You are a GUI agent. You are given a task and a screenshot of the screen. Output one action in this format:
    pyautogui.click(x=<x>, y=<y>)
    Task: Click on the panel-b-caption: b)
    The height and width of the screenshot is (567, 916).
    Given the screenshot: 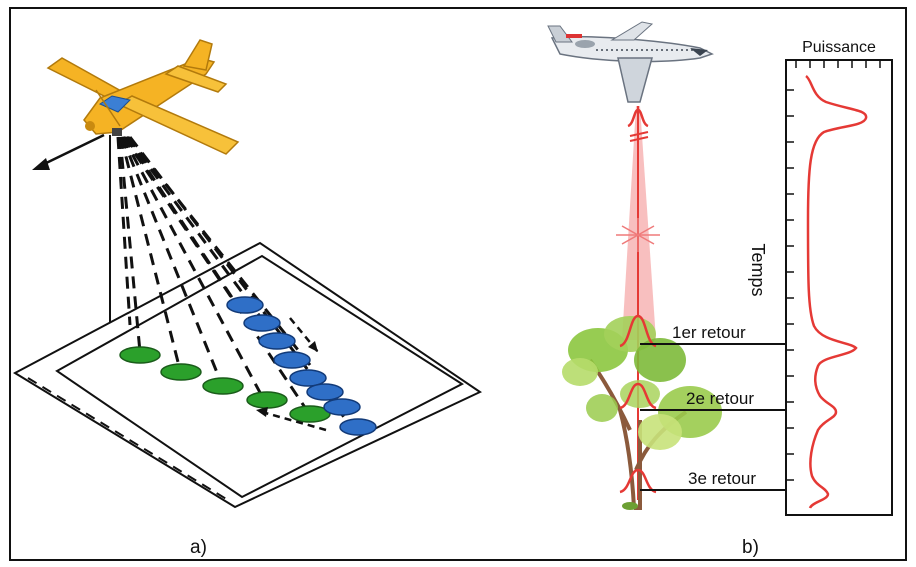 What is the action you would take?
    pyautogui.click(x=750, y=547)
    